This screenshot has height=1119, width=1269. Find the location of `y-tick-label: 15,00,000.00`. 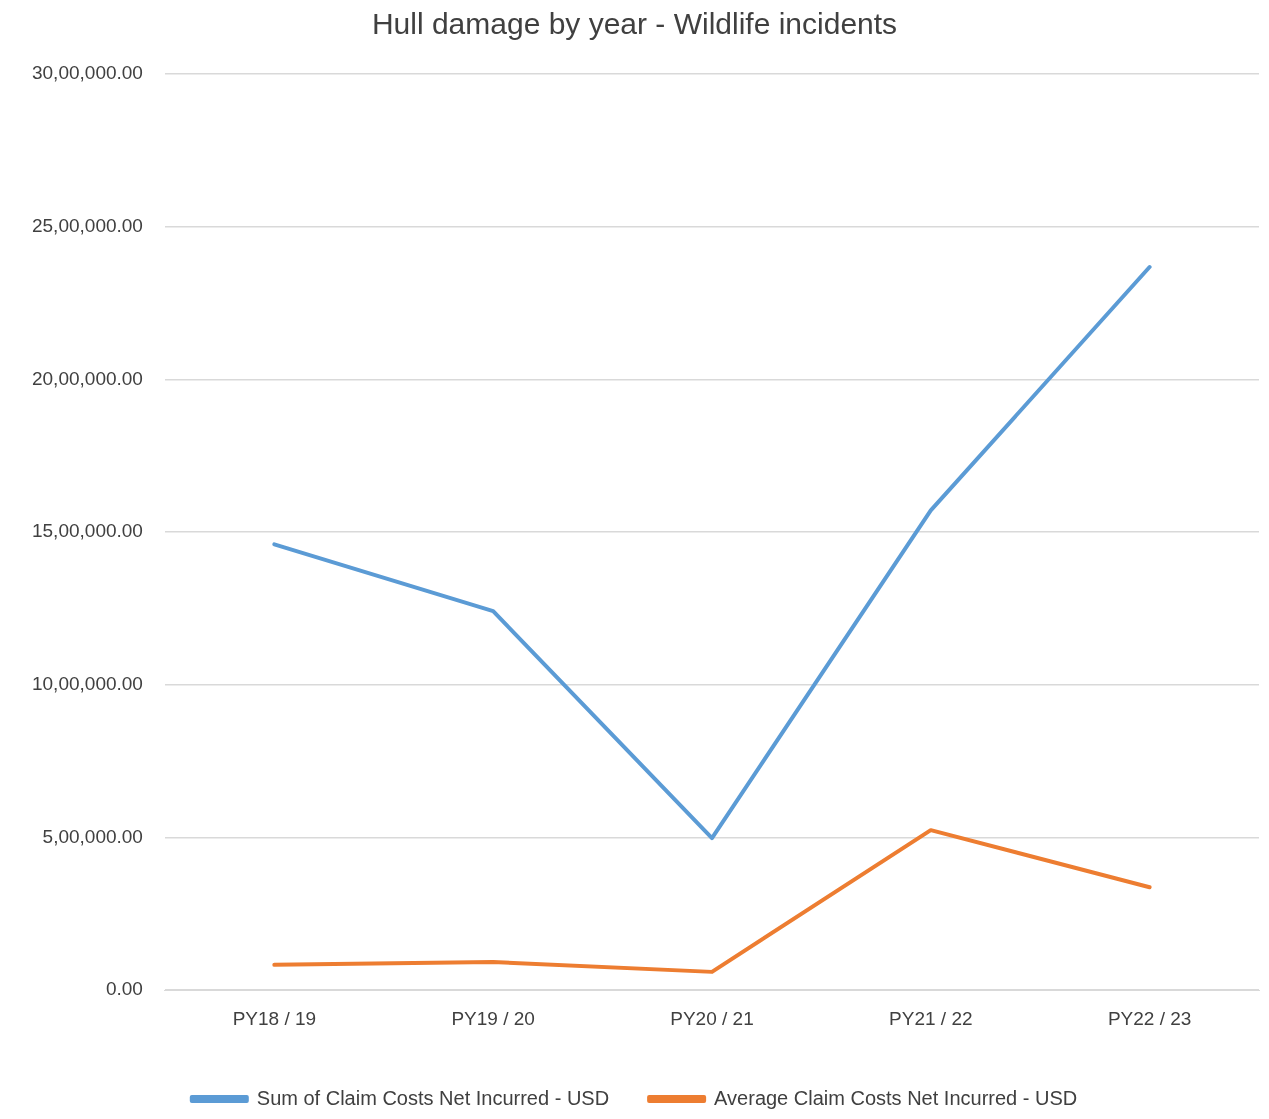

y-tick-label: 15,00,000.00 is located at coordinates (87, 531).